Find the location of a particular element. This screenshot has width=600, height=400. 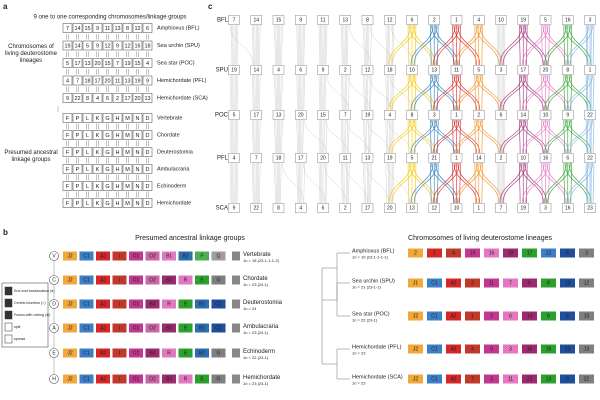

chromosome-group-label: 4 is located at coordinates (453, 254).